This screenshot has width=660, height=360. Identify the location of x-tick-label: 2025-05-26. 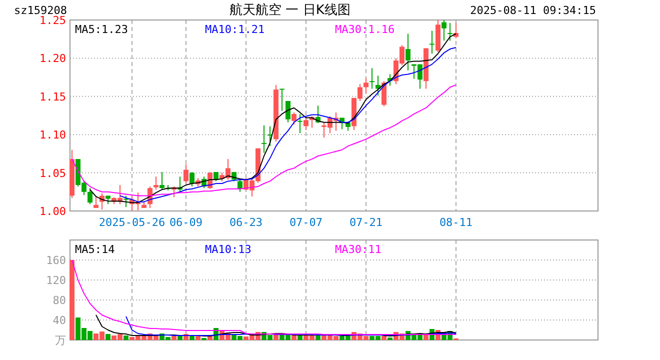
(132, 222).